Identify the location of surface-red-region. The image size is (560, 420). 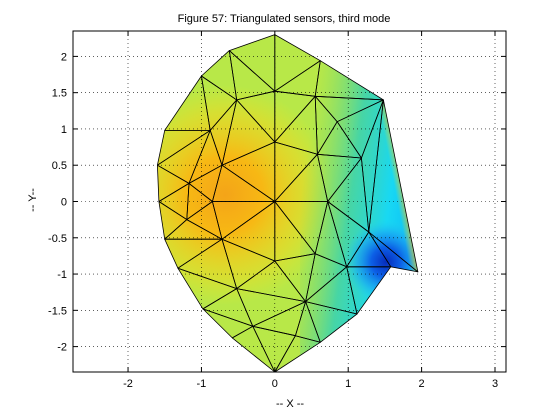
(399, 200).